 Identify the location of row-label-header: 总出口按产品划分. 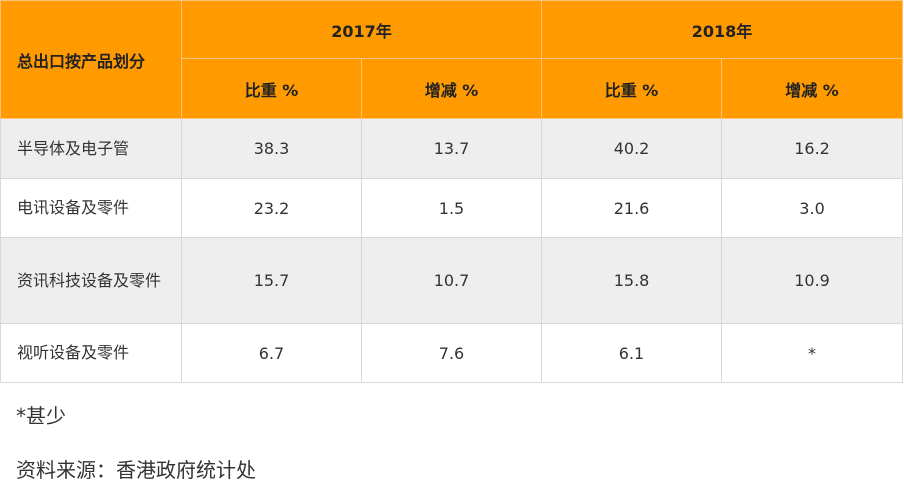
(91, 59).